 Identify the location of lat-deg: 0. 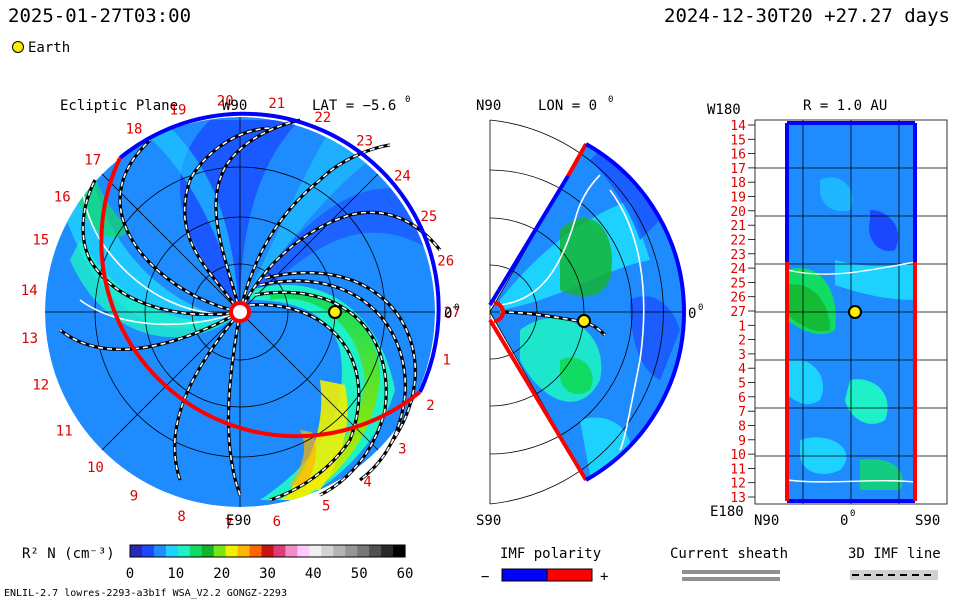
(407, 100).